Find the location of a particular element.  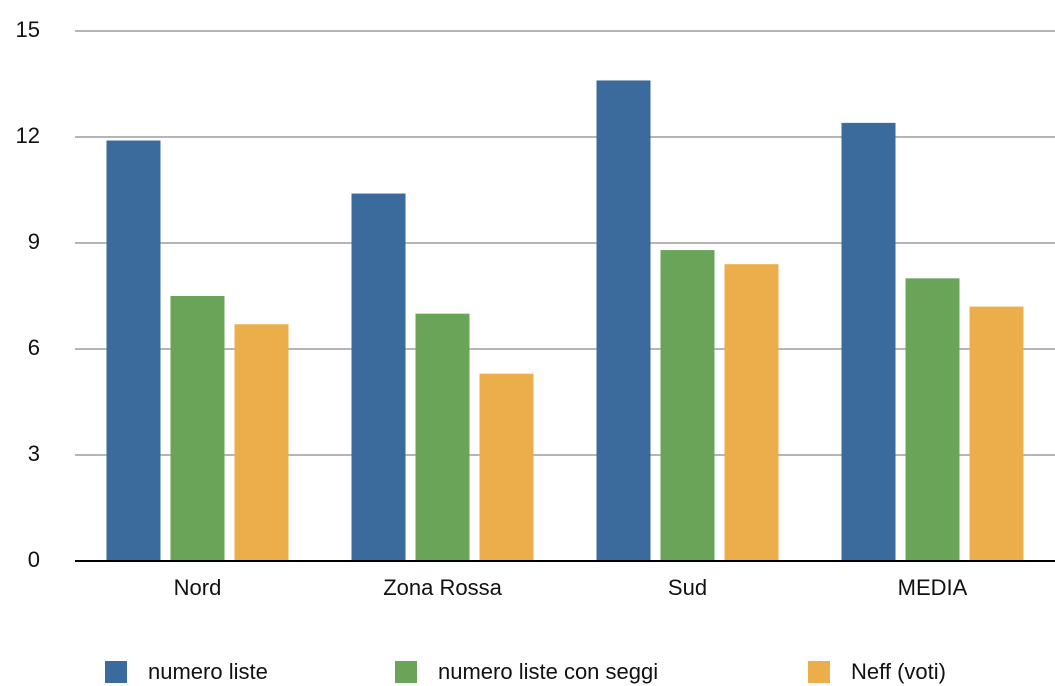

x-tick-label: MEDIA is located at coordinates (933, 587).